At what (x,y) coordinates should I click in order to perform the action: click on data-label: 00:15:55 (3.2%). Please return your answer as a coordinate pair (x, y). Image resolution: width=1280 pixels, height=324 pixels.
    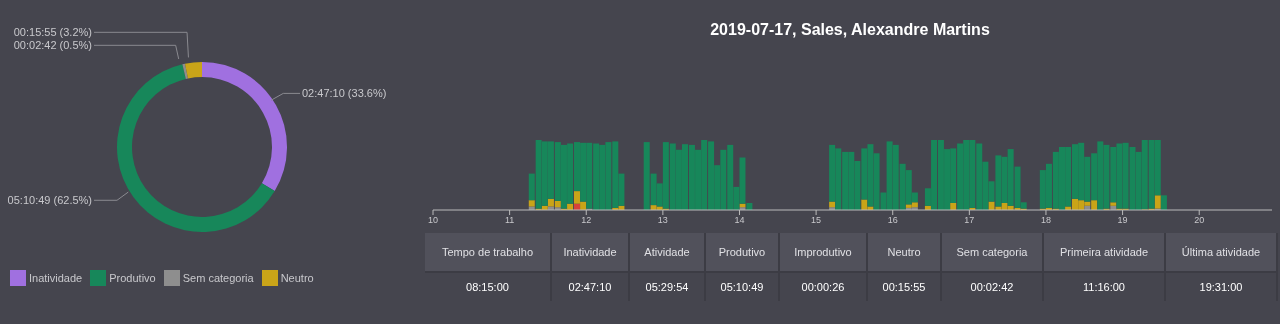
    Looking at the image, I should click on (52, 32).